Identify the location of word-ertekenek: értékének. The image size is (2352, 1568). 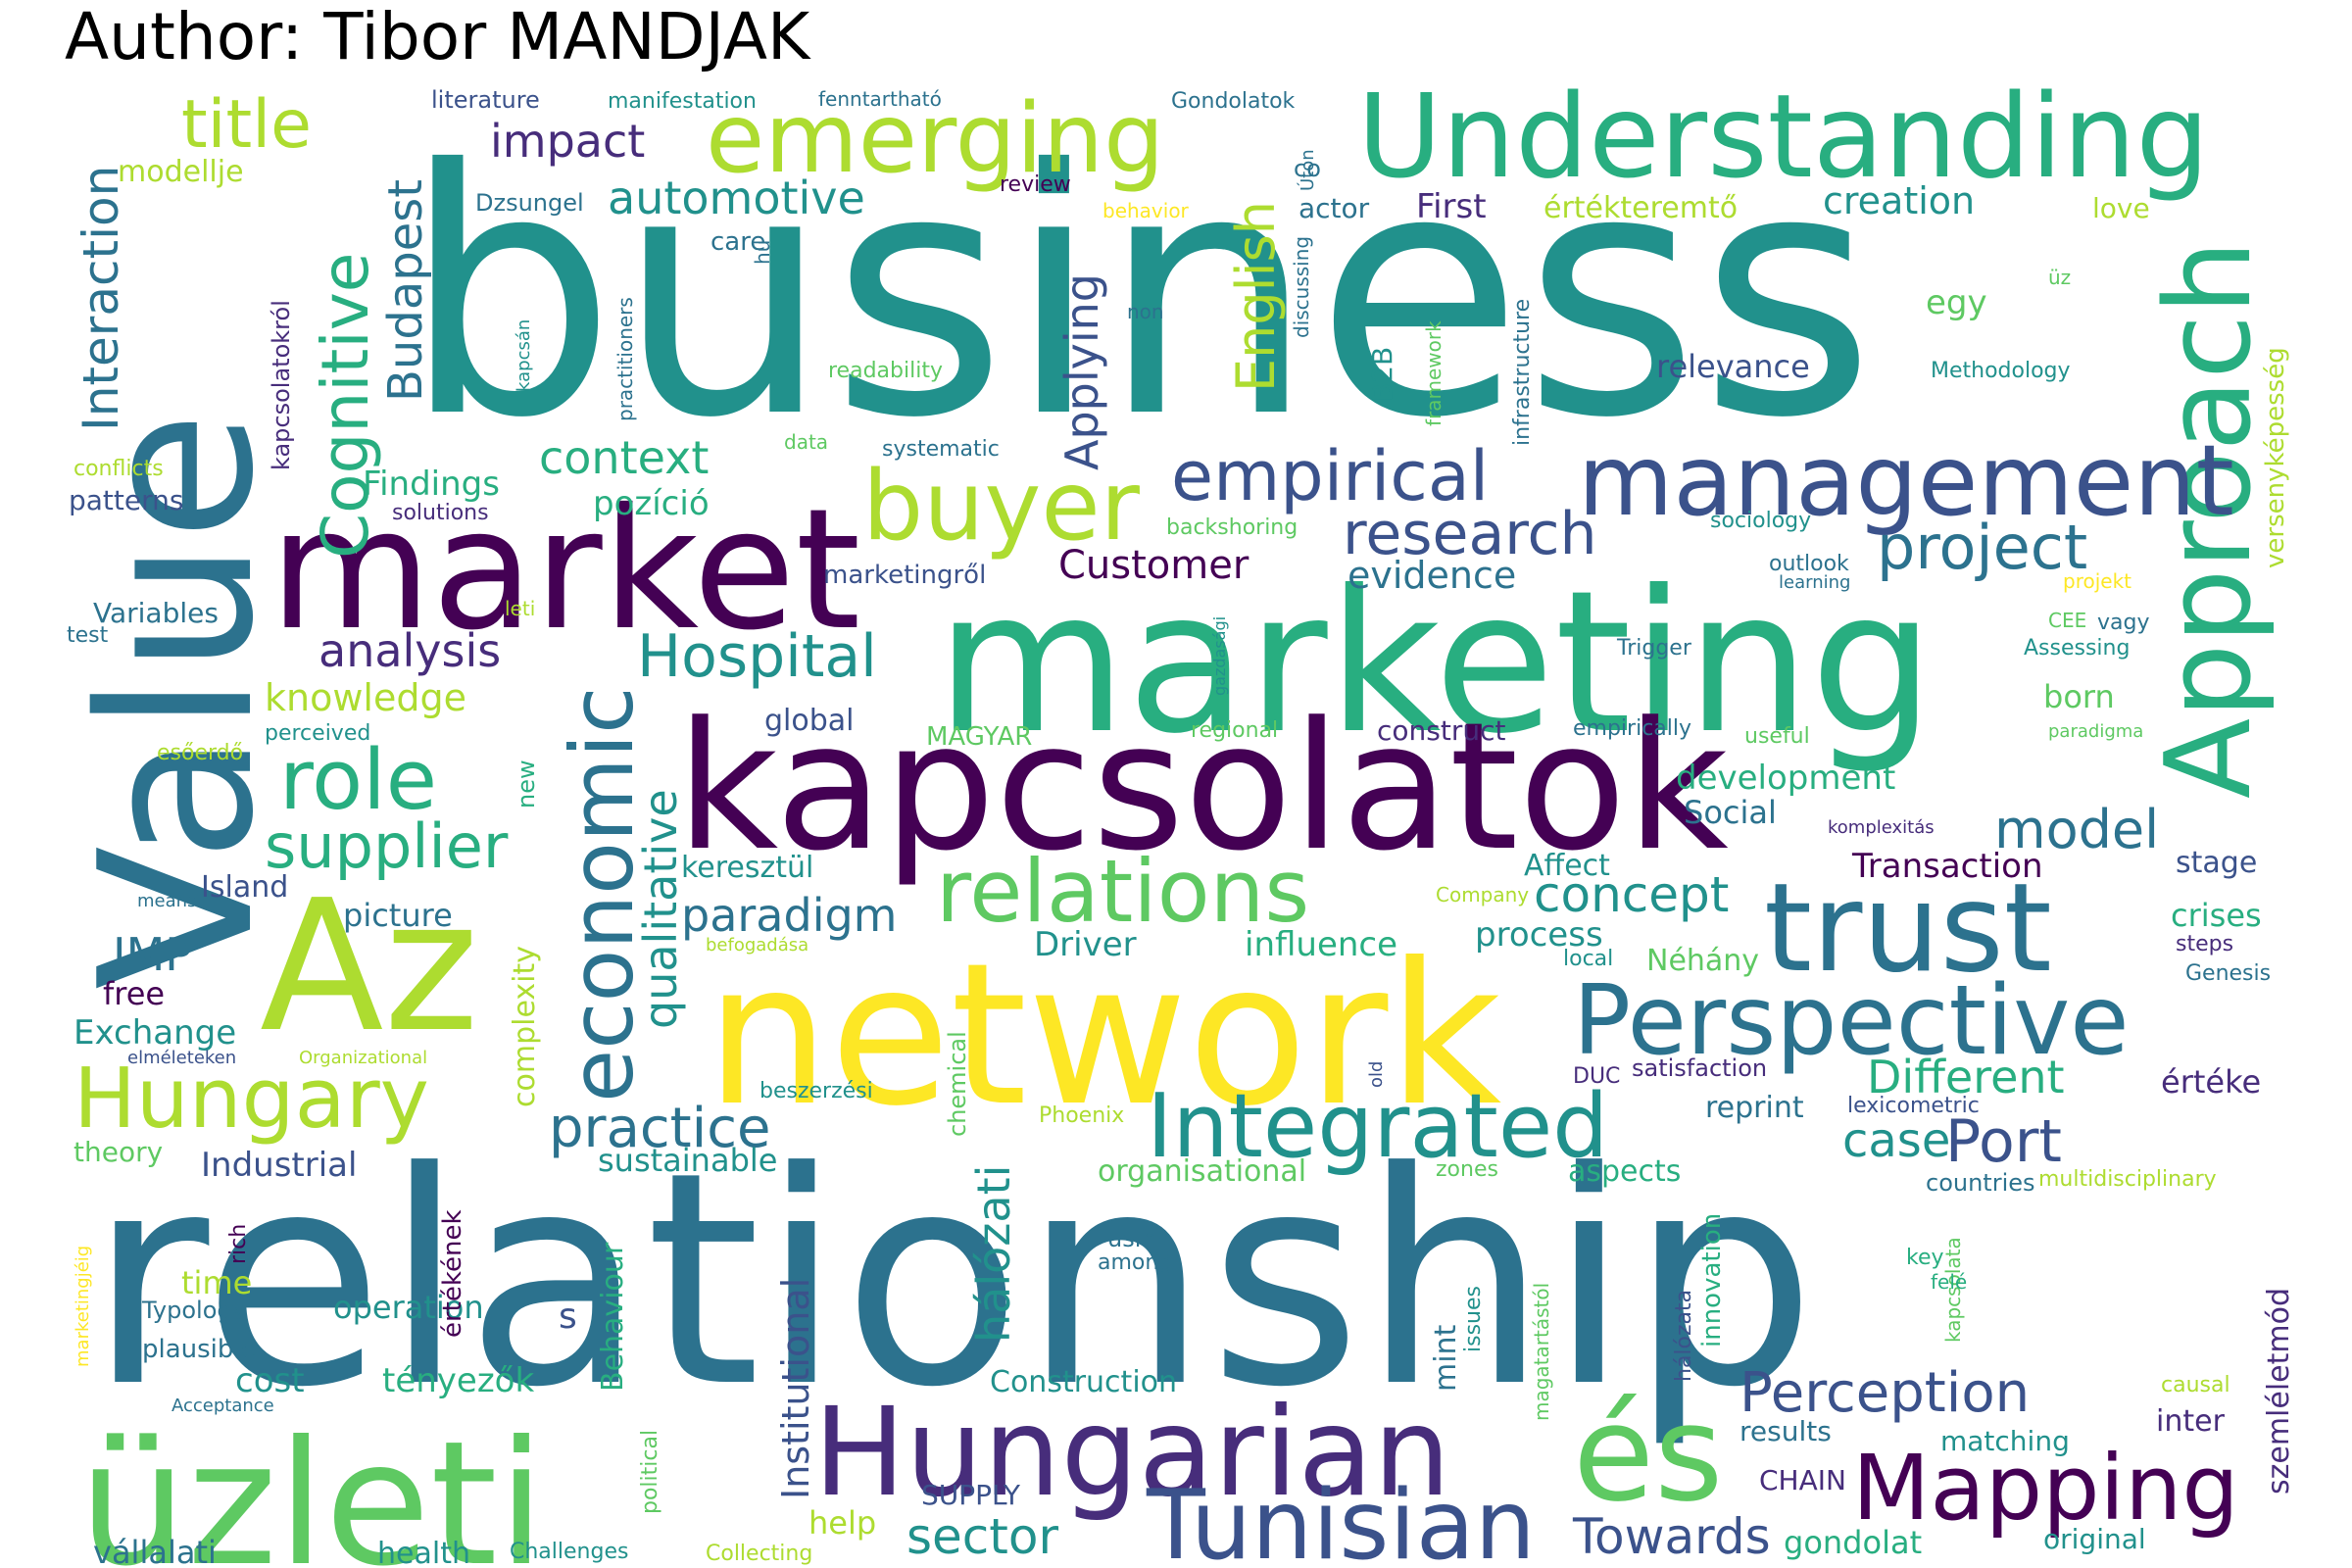
(452, 1273).